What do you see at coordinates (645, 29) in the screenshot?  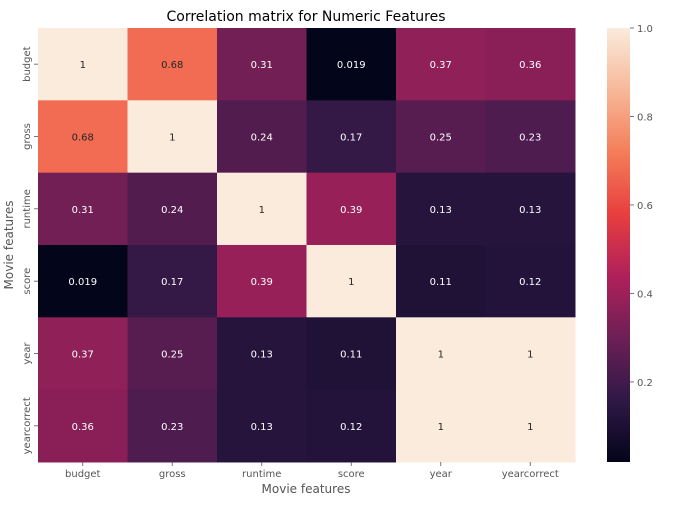 I see `colorbar-tick-label: 1.0` at bounding box center [645, 29].